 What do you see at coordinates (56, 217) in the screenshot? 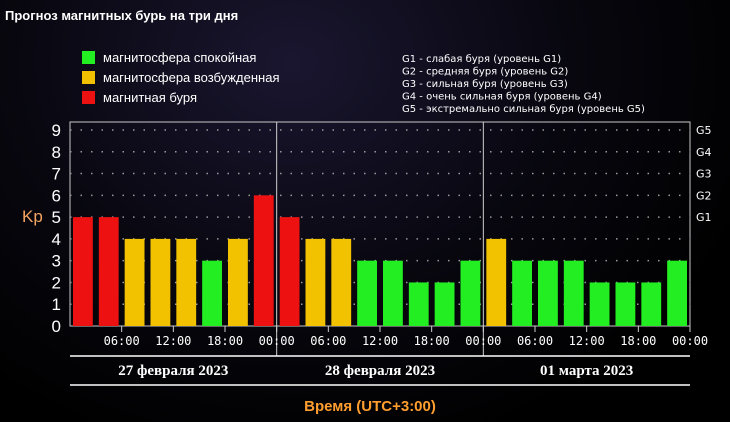
I see `y-tick-label: 5` at bounding box center [56, 217].